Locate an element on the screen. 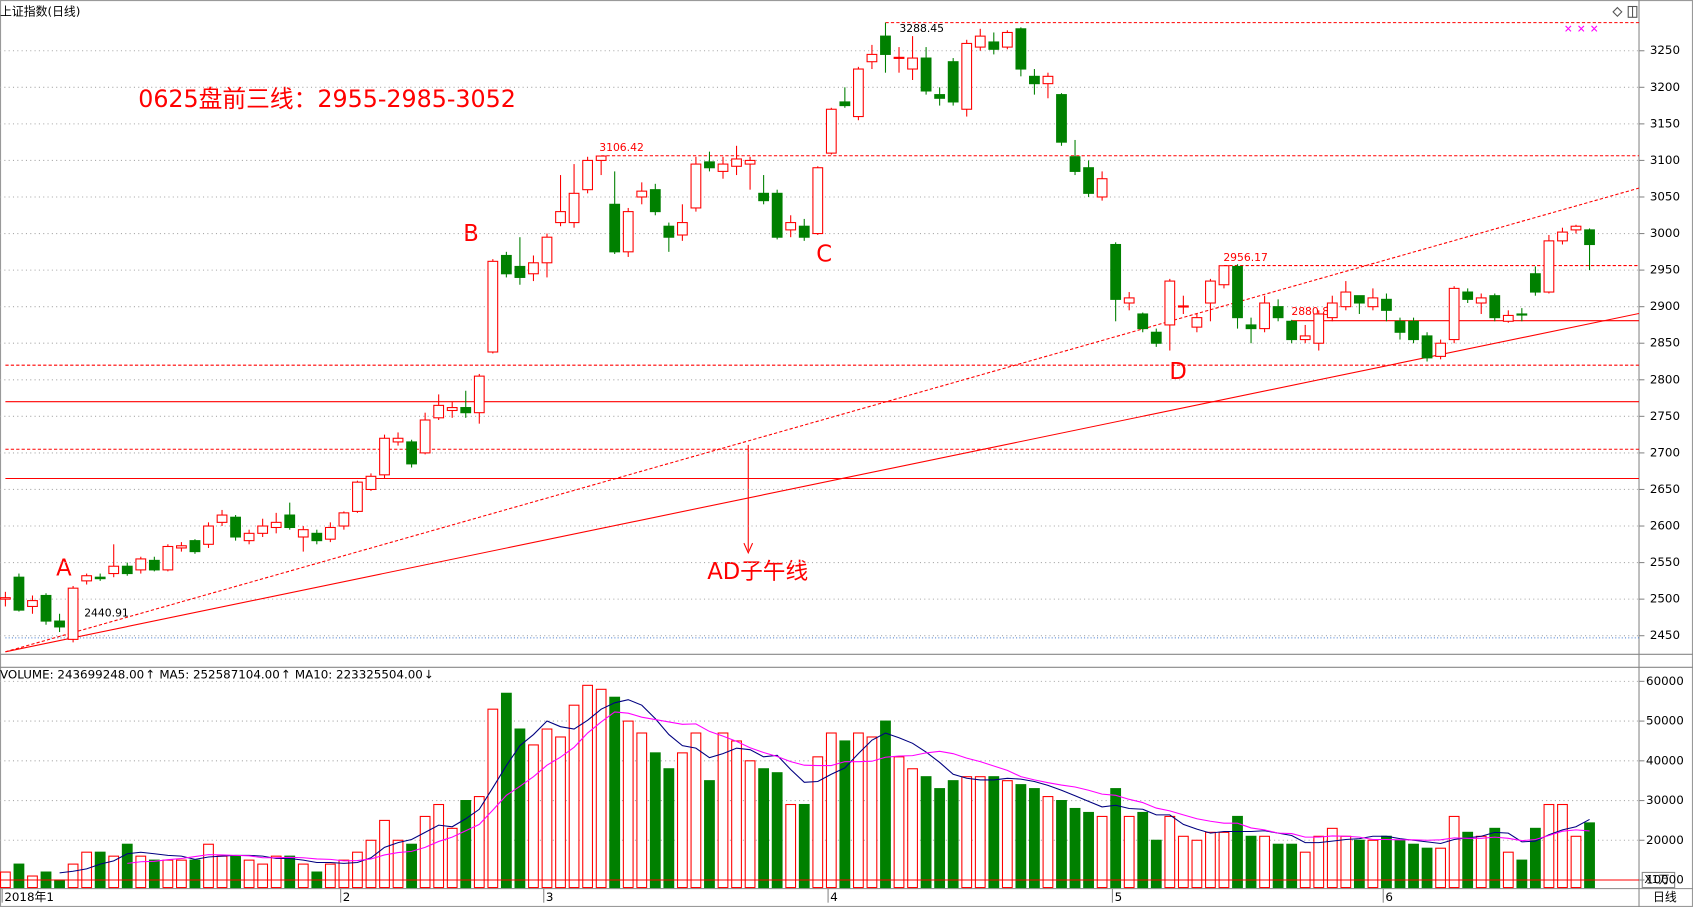  y-tick-label: 30000 is located at coordinates (1665, 800).